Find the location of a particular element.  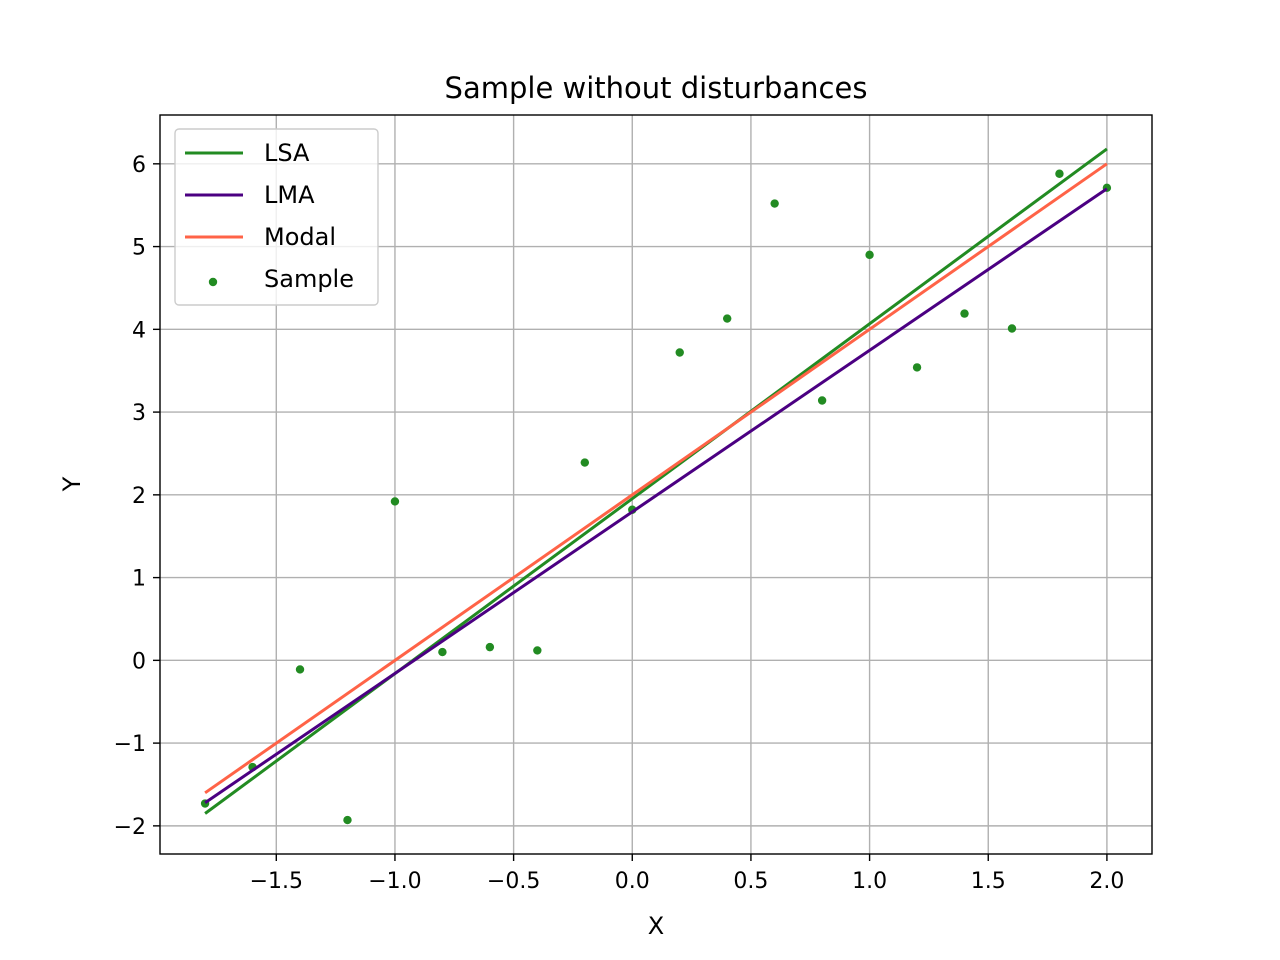

legend: LSA LMA Modal Sample is located at coordinates (276, 217).